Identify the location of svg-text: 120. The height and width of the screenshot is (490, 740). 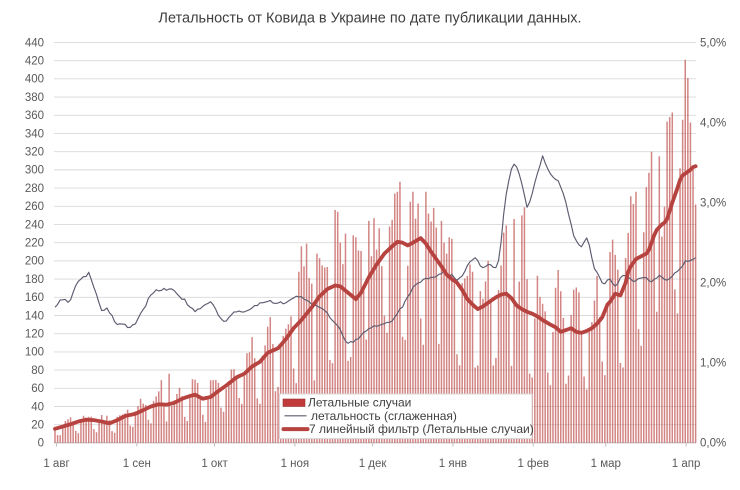
(34, 334).